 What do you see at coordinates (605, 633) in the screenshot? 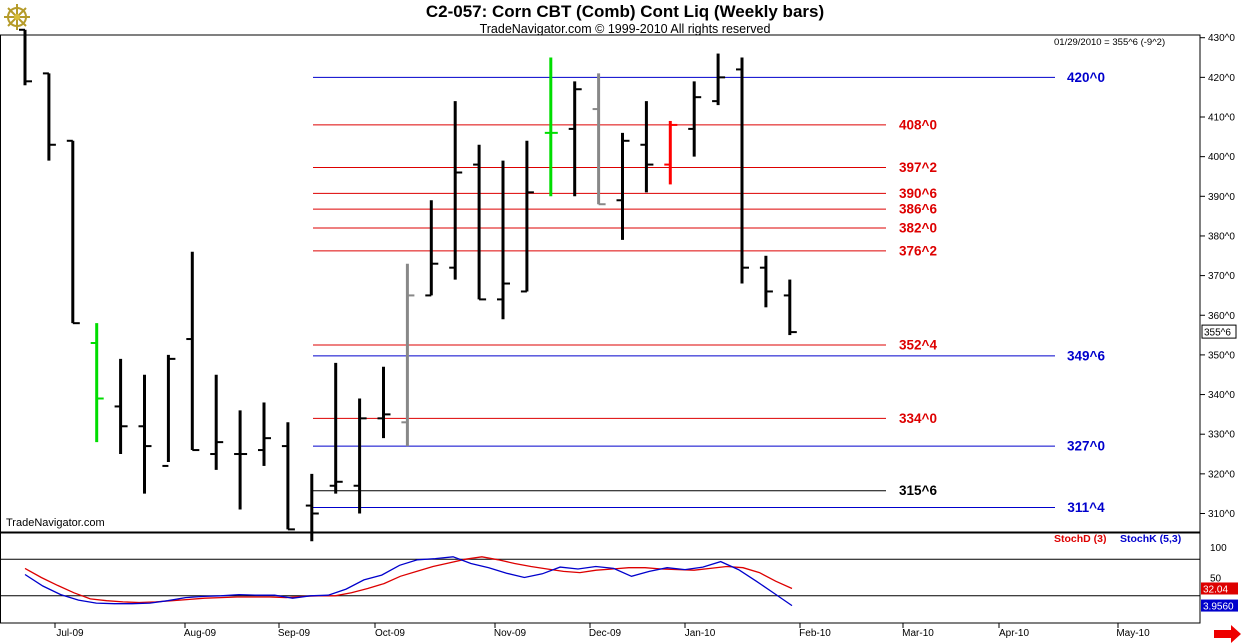
I see `time-axis-label: Dec-09` at bounding box center [605, 633].